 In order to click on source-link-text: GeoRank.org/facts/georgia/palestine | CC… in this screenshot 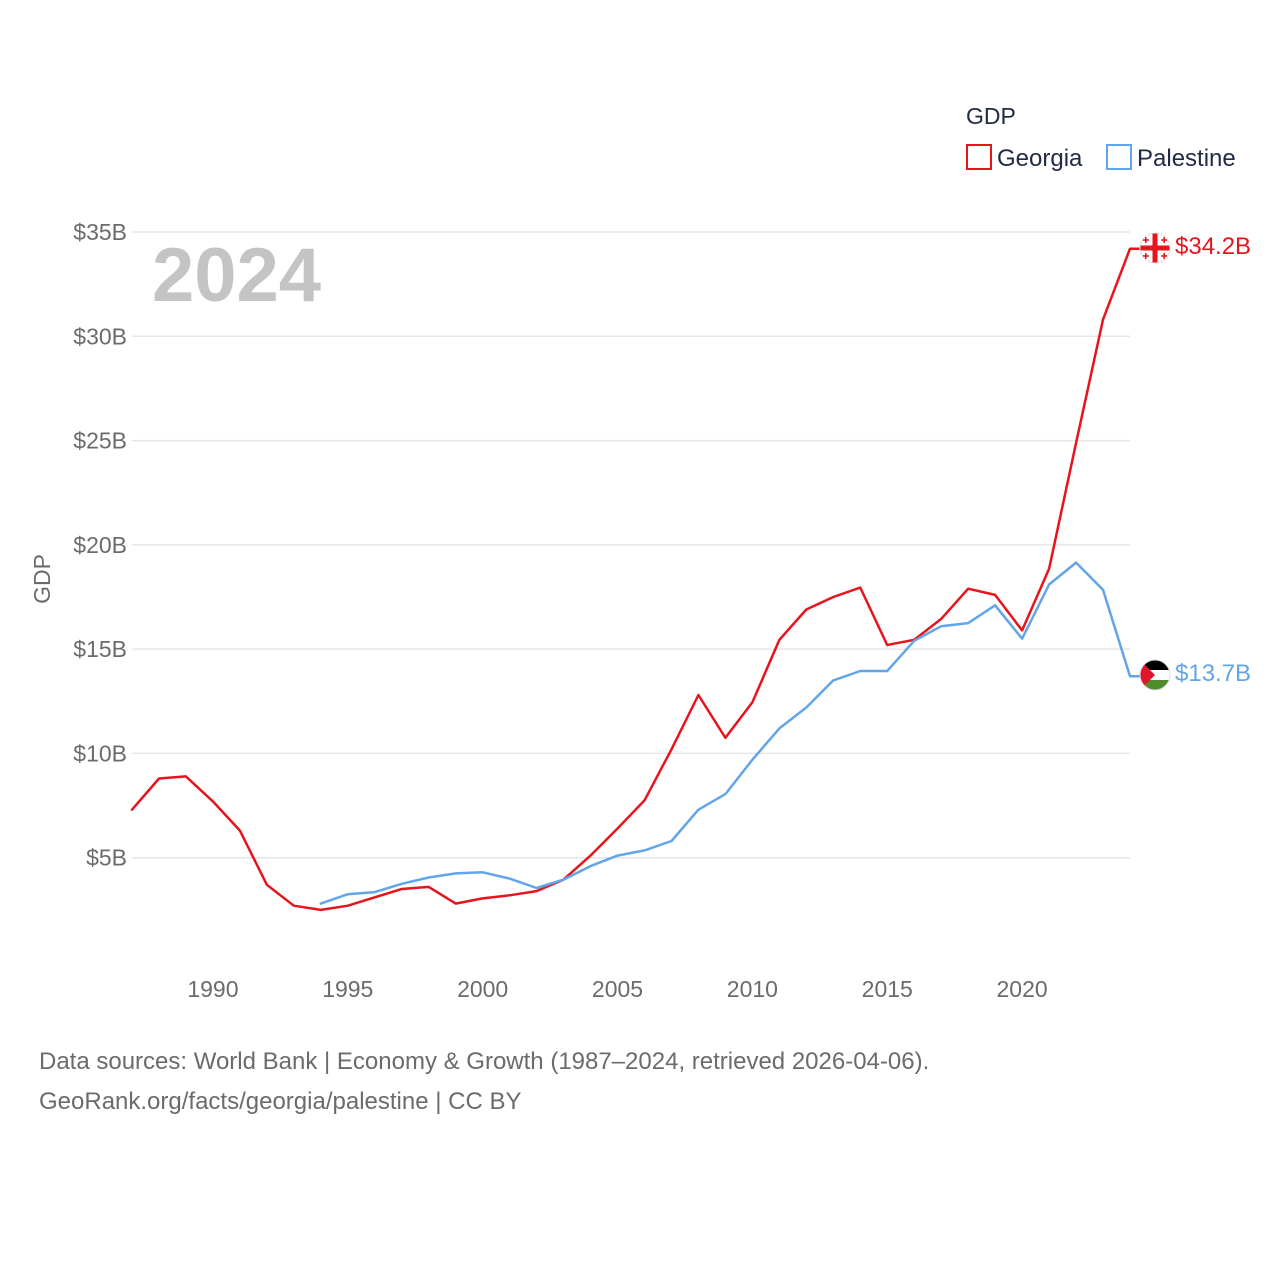, I will do `click(280, 1101)`.